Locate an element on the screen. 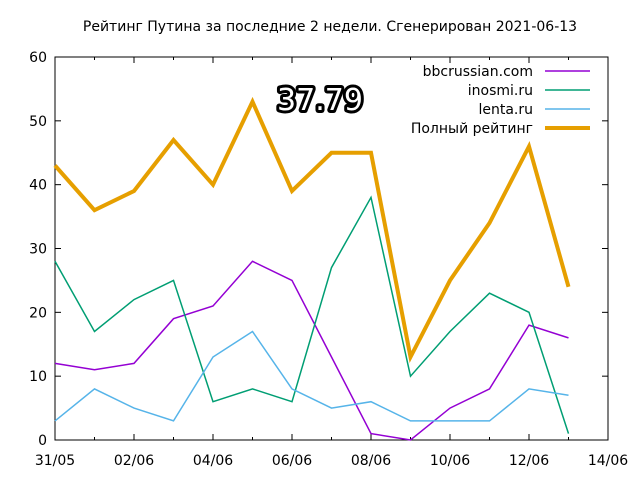 The image size is (640, 480). y-tick-label: 40 is located at coordinates (38, 186).